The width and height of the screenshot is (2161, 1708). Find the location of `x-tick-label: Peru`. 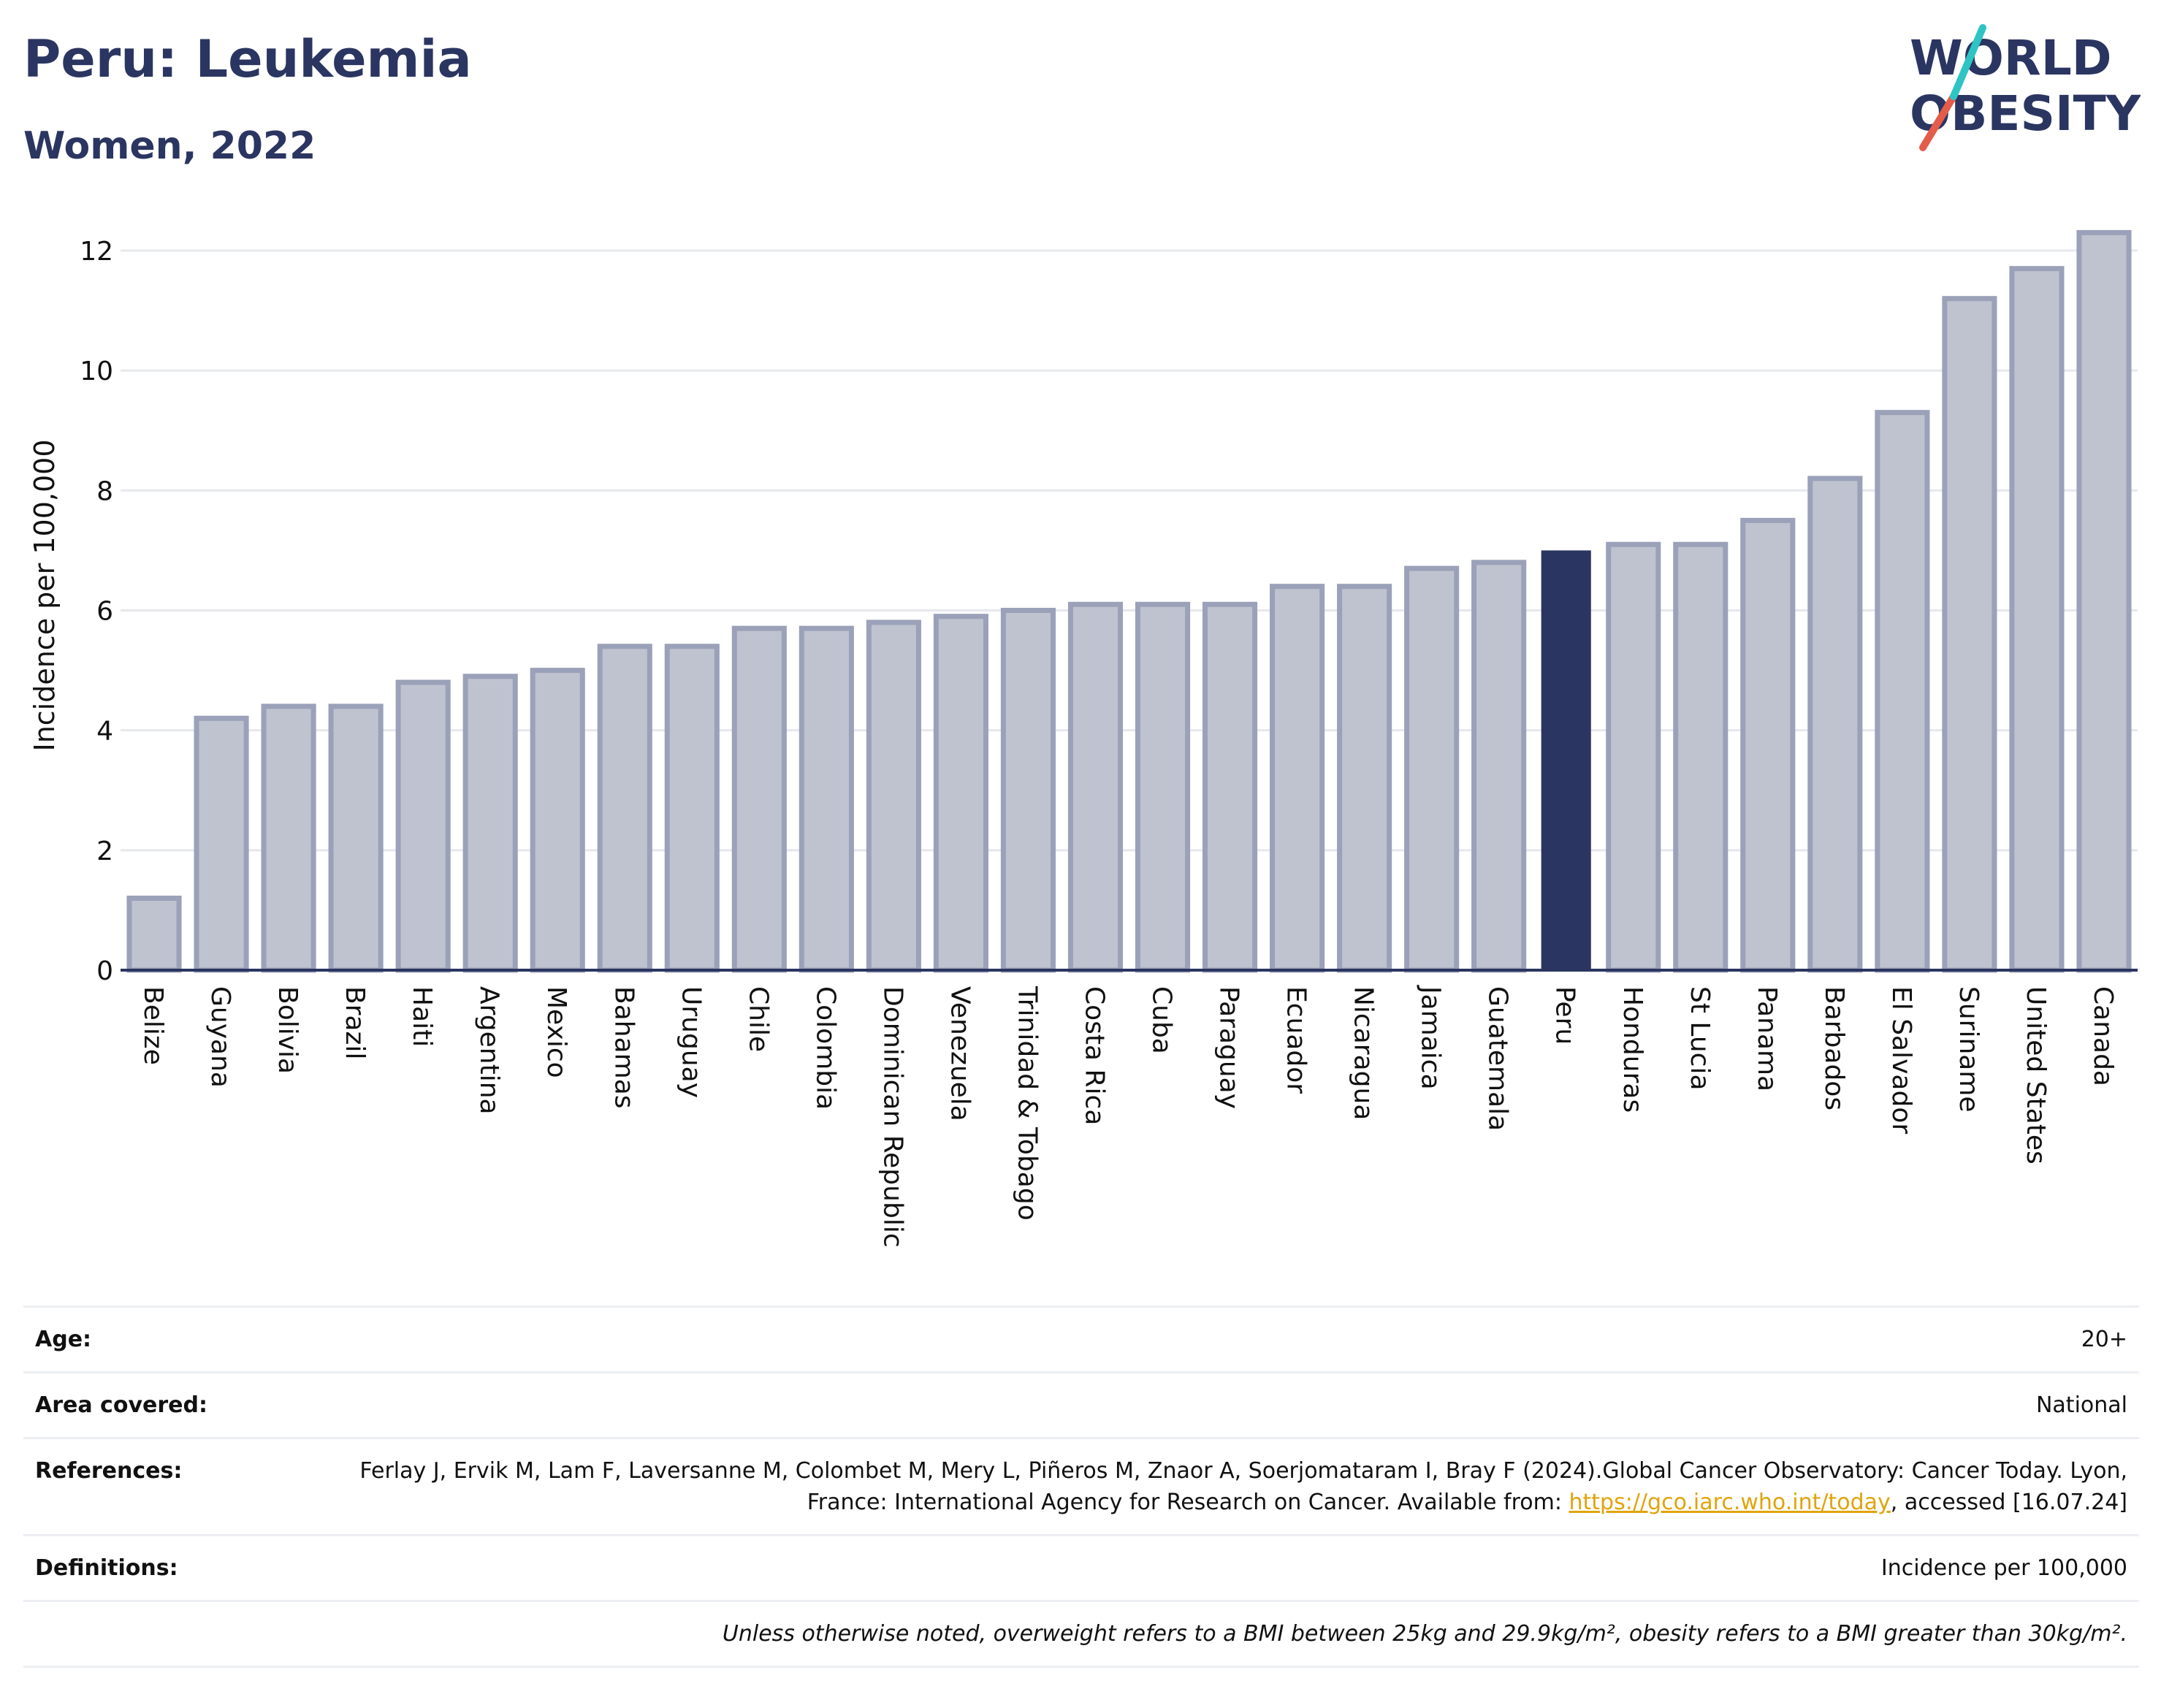

x-tick-label: Peru is located at coordinates (1565, 1015).